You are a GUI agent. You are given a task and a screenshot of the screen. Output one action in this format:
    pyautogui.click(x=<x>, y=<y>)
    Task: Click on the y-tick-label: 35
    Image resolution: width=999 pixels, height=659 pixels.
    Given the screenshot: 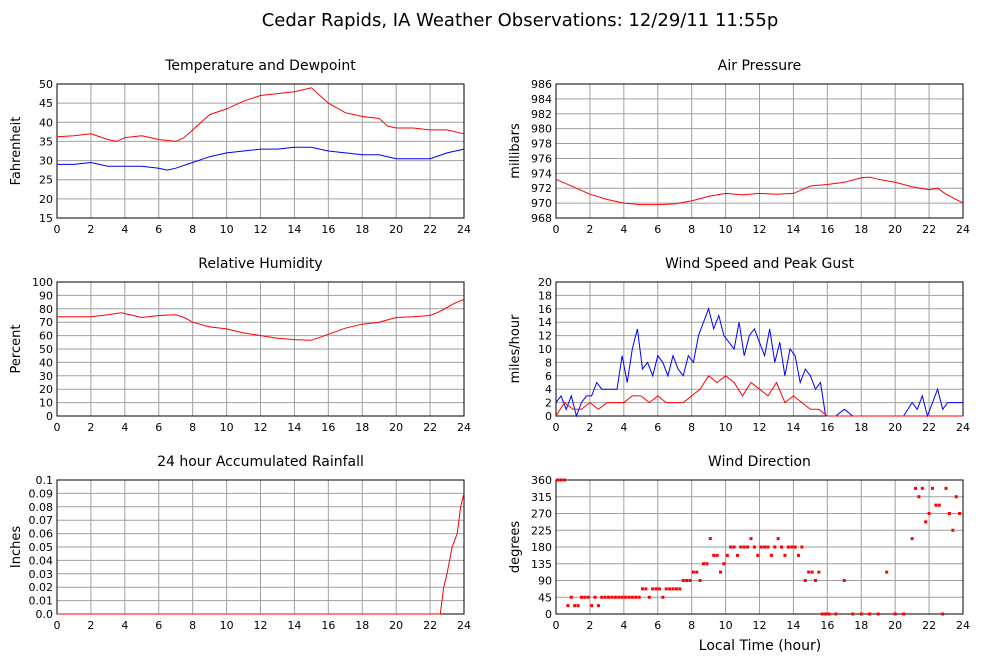 What is the action you would take?
    pyautogui.click(x=46, y=141)
    